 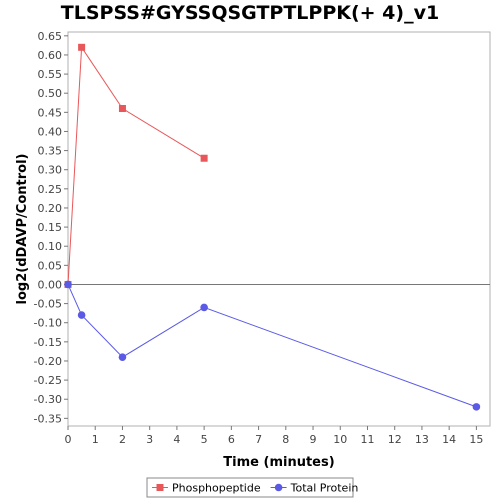 What do you see at coordinates (48, 323) in the screenshot?
I see `y-tick-label: -0.10` at bounding box center [48, 323].